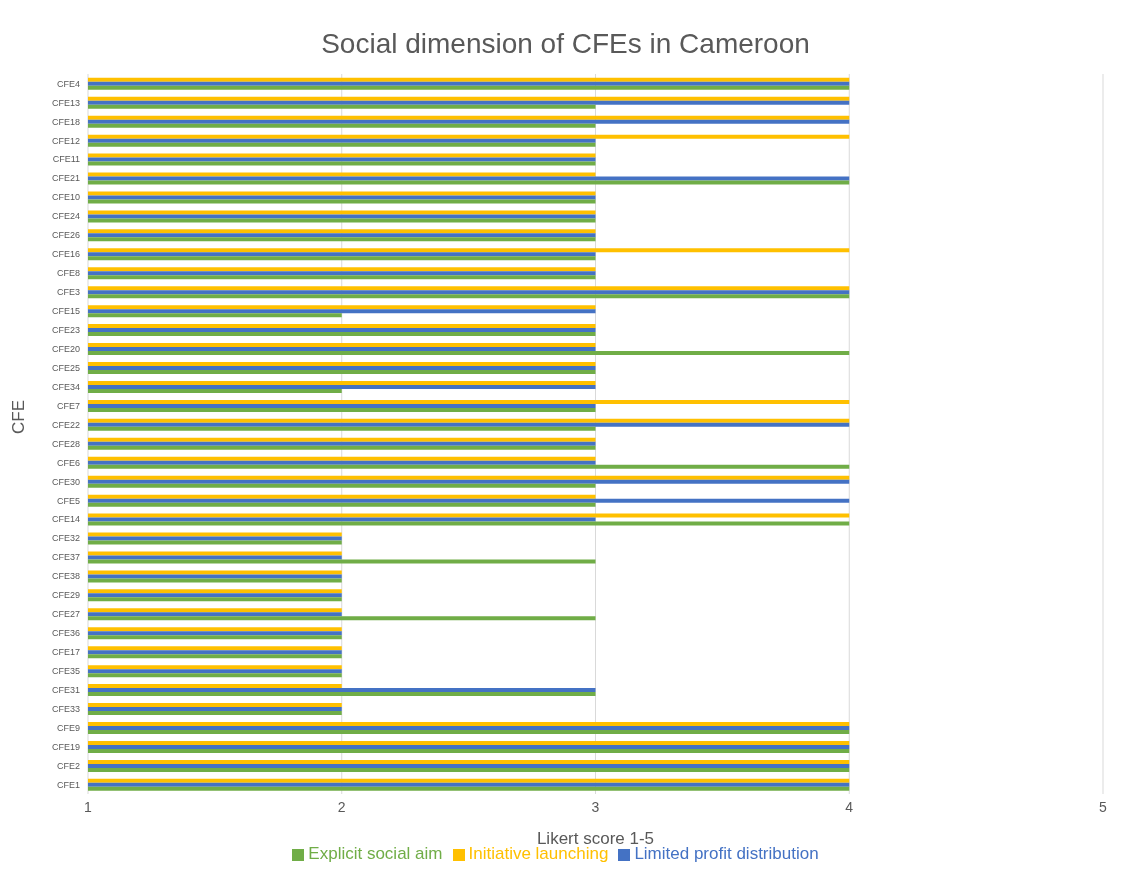 This screenshot has width=1131, height=892. What do you see at coordinates (65, 348) in the screenshot?
I see `y-tick-label: CFE20` at bounding box center [65, 348].